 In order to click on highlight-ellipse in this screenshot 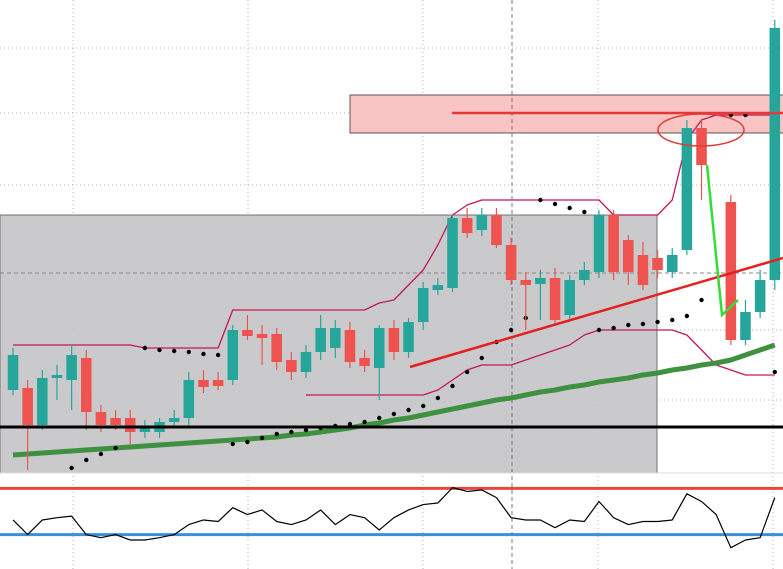, I will do `click(701, 130)`.